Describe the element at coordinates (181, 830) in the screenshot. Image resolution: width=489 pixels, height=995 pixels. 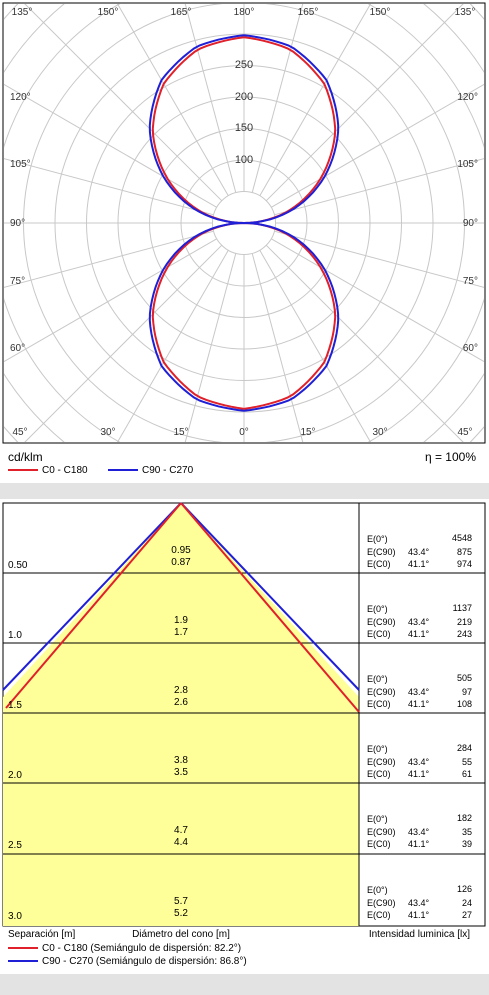
I see `diameter-c90-value: 4.7` at that location.